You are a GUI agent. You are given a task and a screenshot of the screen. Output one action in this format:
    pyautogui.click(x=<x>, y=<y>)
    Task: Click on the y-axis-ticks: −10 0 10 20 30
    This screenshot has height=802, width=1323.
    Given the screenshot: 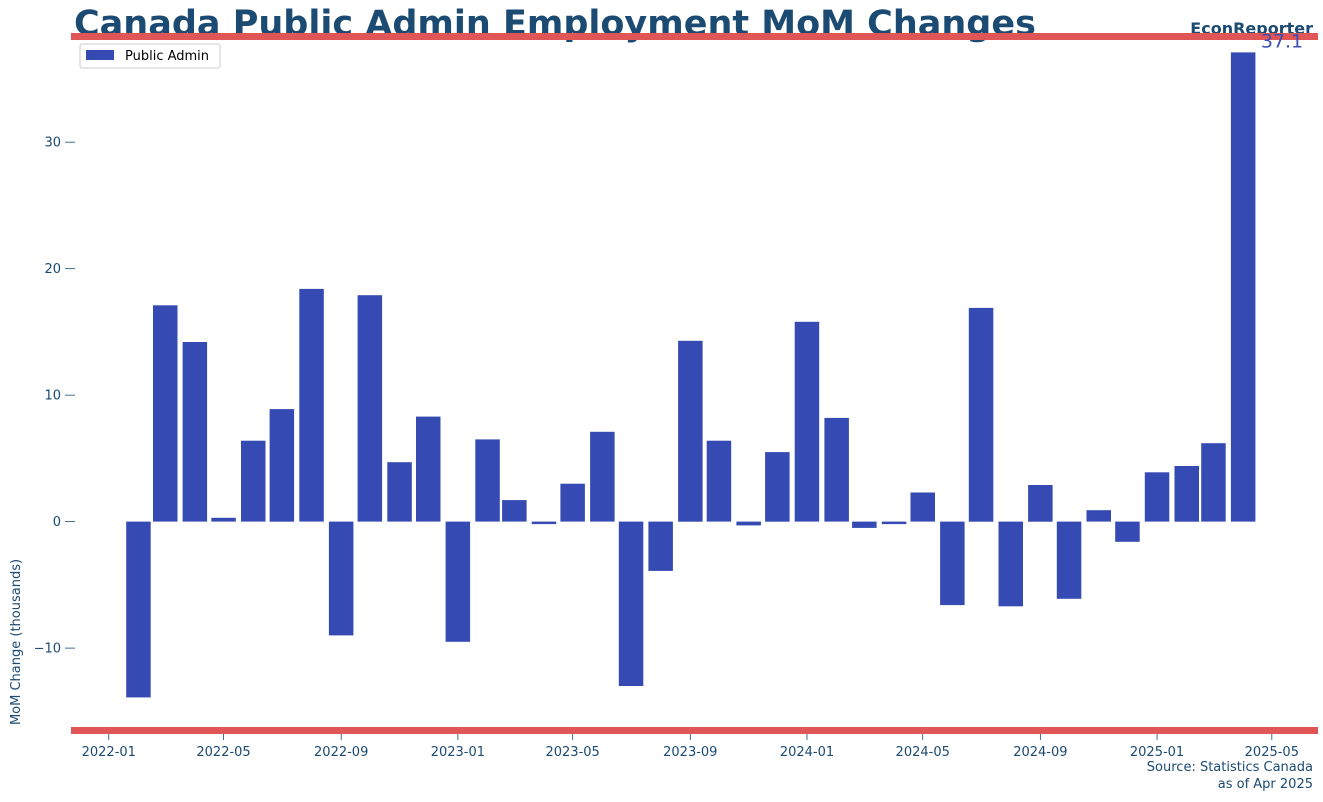 What is the action you would take?
    pyautogui.click(x=54, y=396)
    